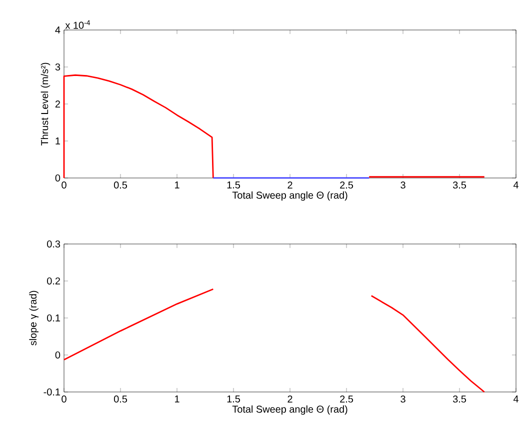 This screenshot has width=529, height=439. I want to click on y-tick-label: 1, so click(58, 141).